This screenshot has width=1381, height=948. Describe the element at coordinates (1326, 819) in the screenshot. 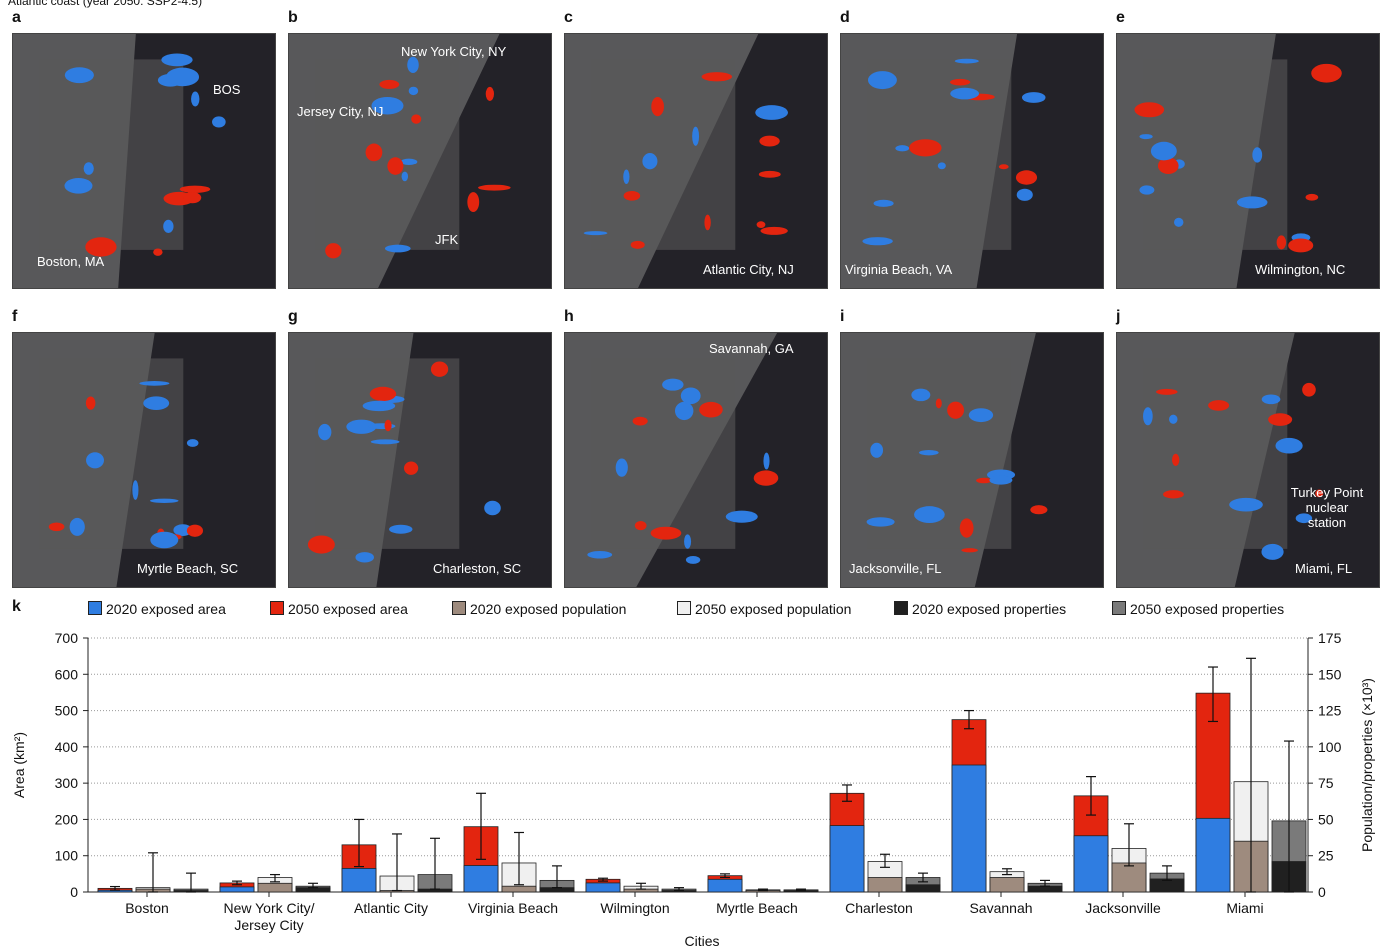

I see `y-tick-label-right: 50` at that location.